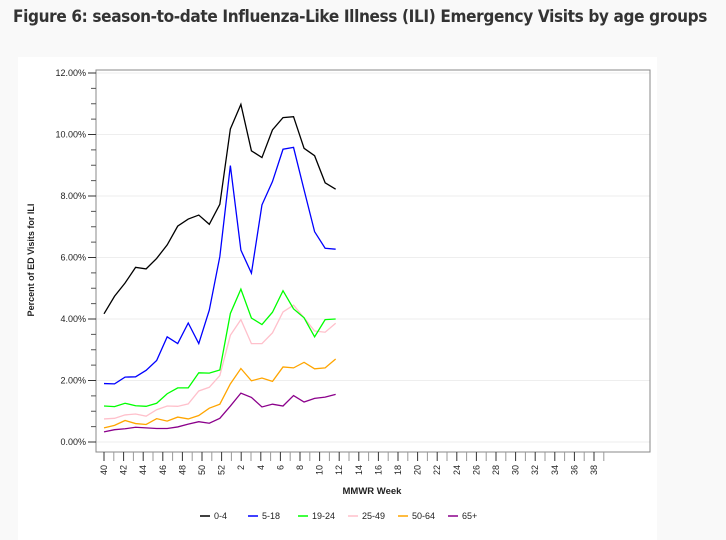 The image size is (726, 540). Describe the element at coordinates (31, 260) in the screenshot. I see `y-axis-label: Percent of ED Visits for ILI` at that location.